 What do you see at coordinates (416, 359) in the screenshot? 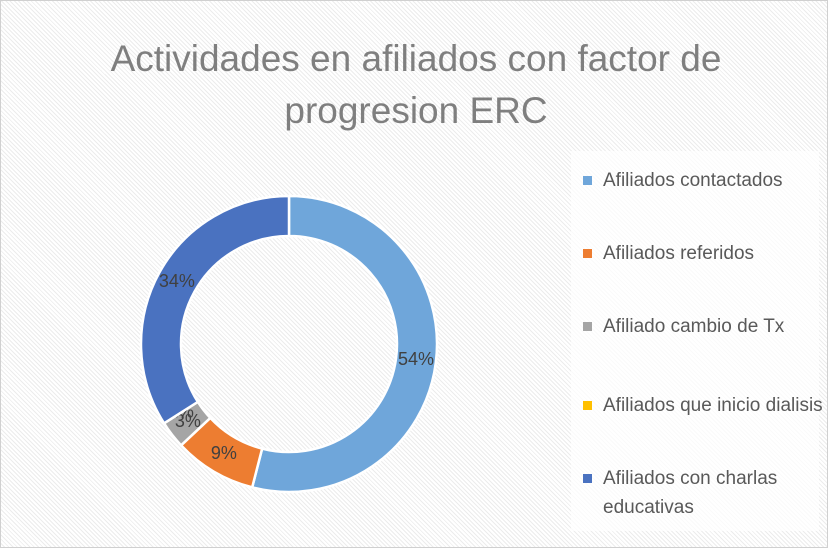
I see `data-label: 54%` at bounding box center [416, 359].